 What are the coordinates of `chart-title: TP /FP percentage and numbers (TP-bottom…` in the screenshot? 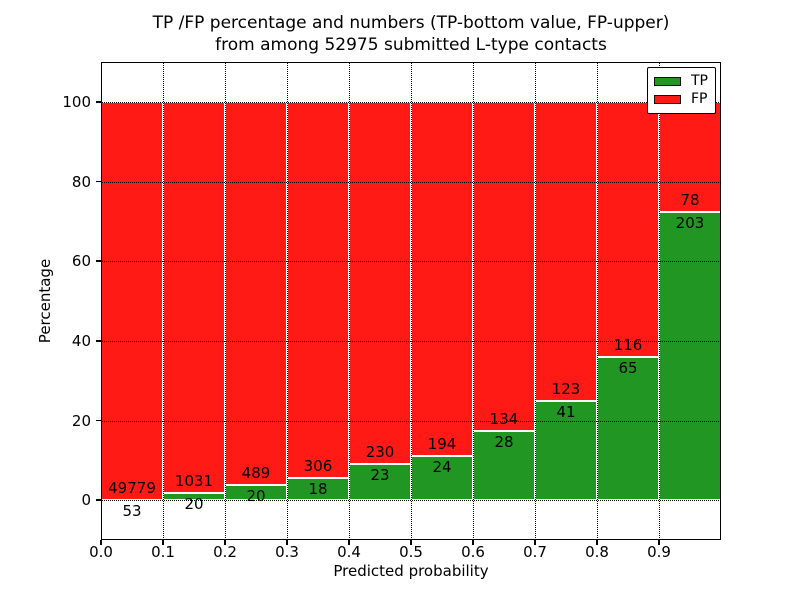 It's located at (411, 34).